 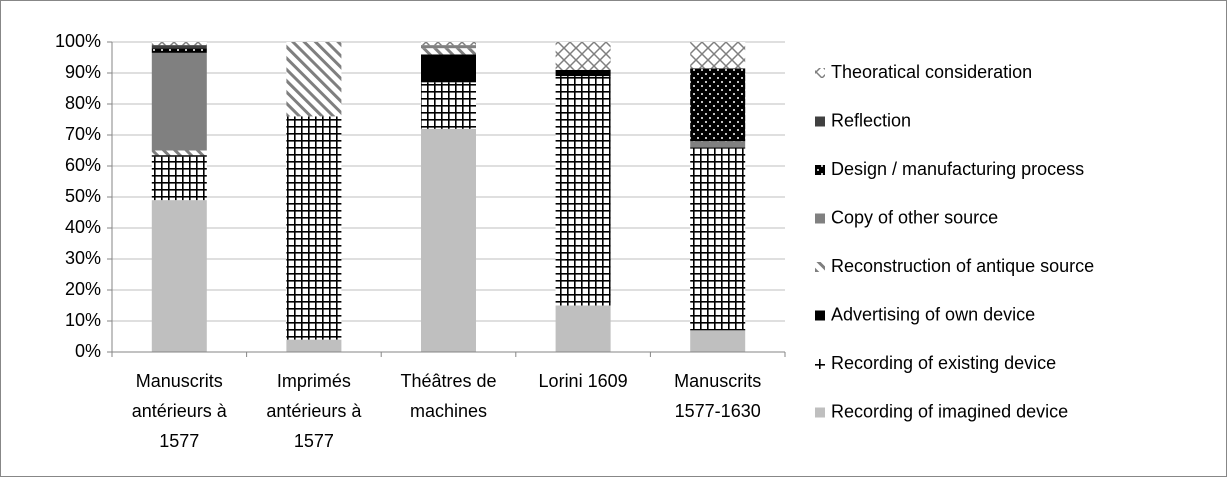 What do you see at coordinates (78, 41) in the screenshot?
I see `y-tick-label: 100%` at bounding box center [78, 41].